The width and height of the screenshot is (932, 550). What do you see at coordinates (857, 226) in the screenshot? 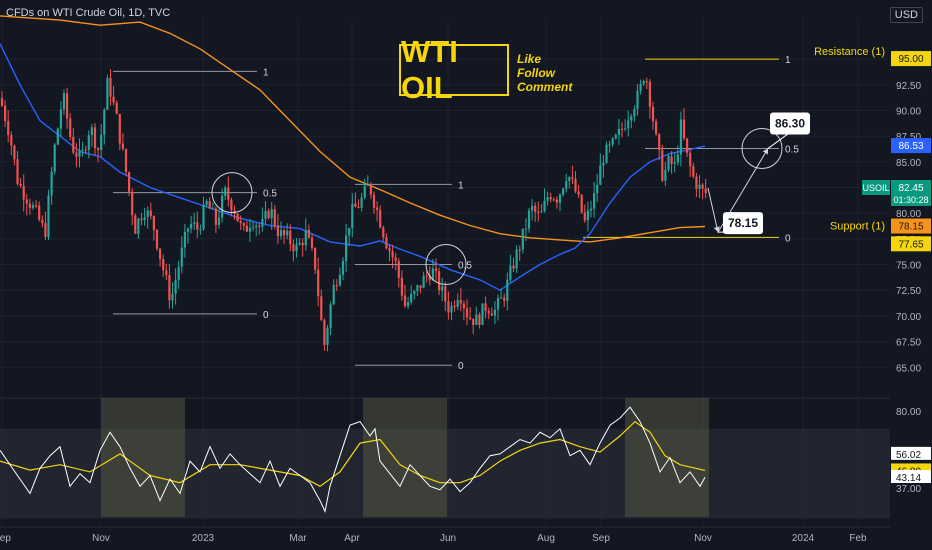
I see `support-label: Support (1)` at bounding box center [857, 226].